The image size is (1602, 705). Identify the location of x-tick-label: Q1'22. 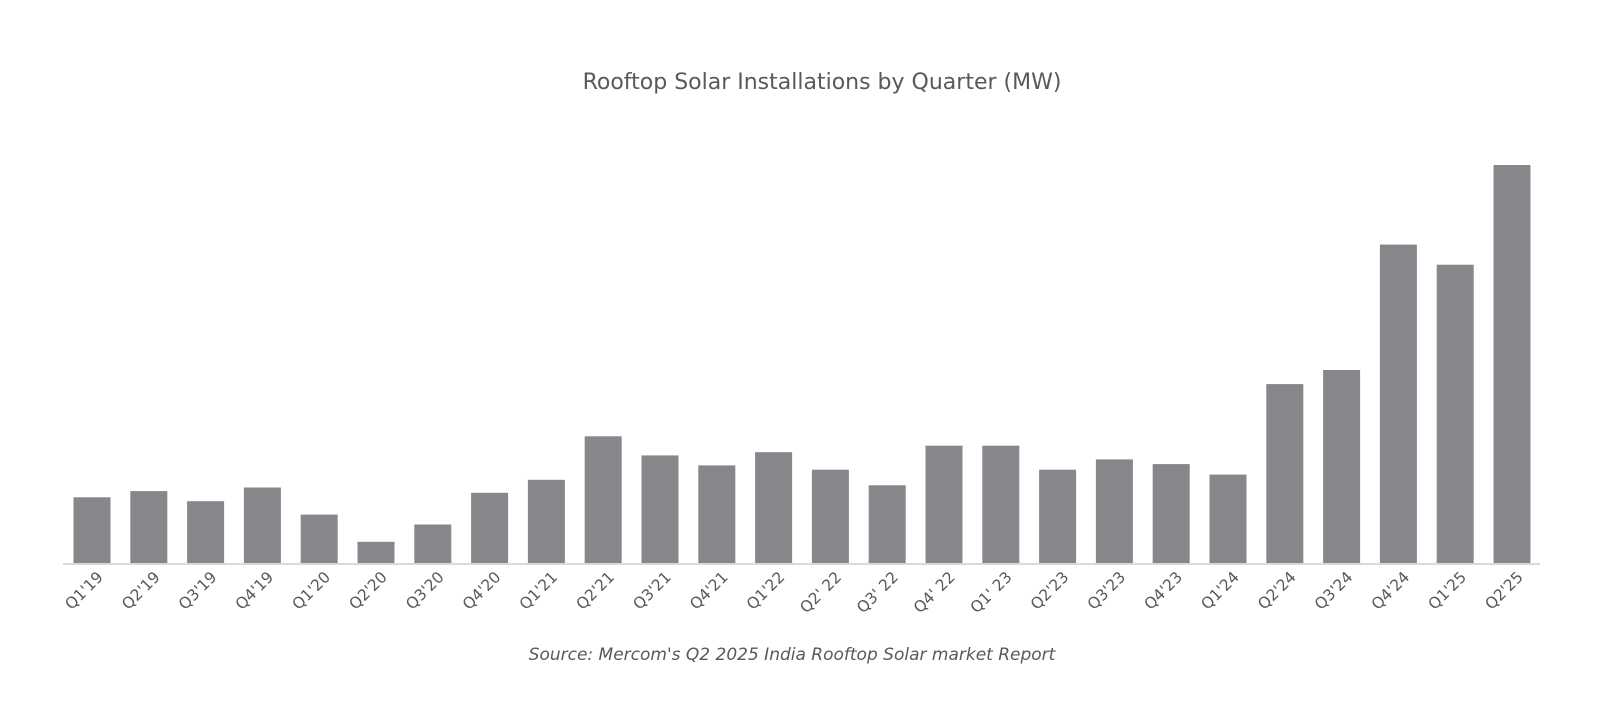
(765, 590).